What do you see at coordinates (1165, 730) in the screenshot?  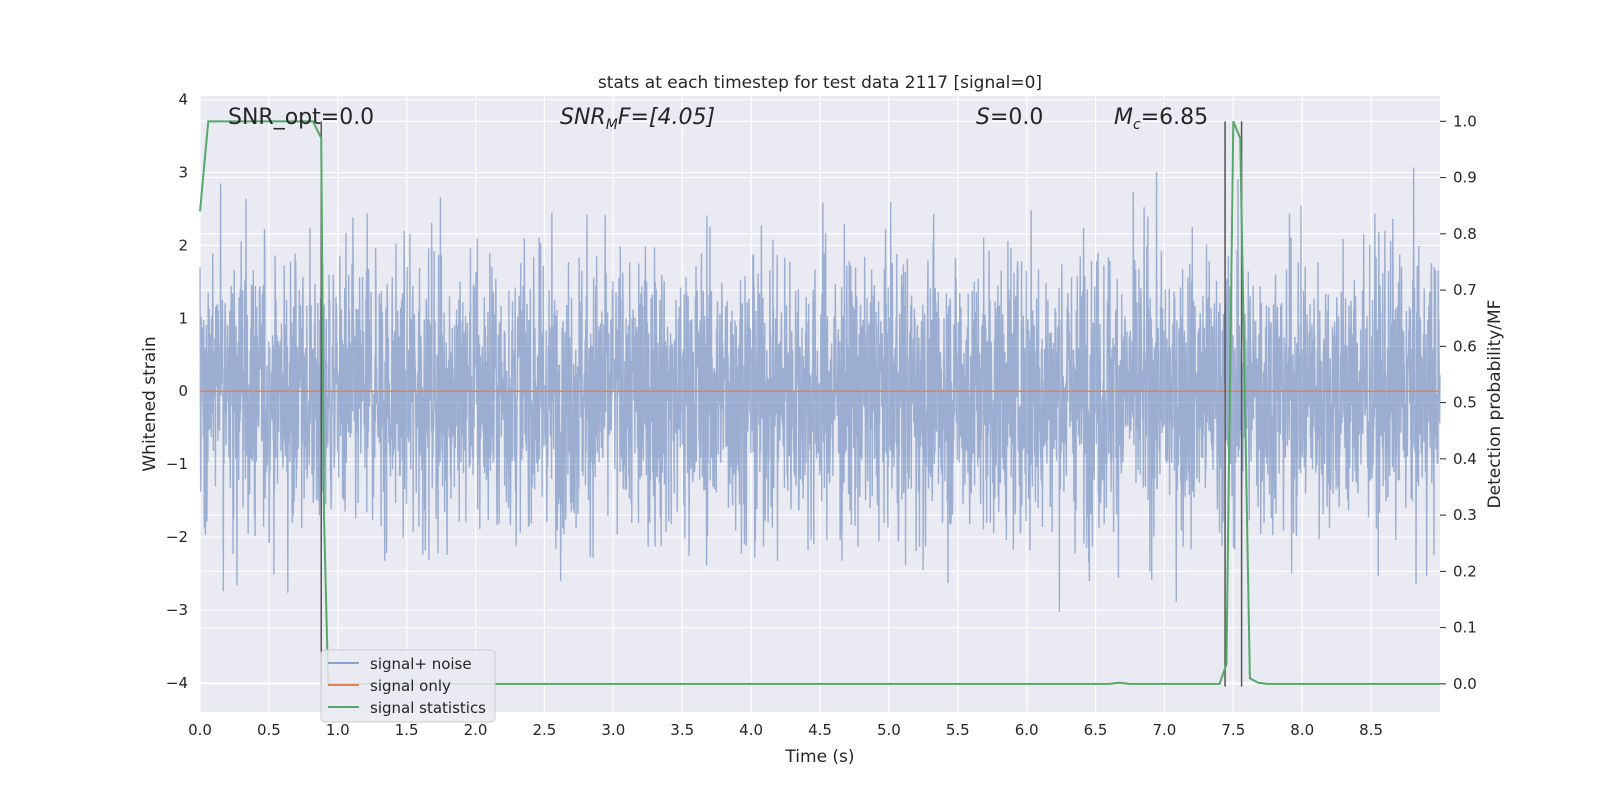 I see `x-tick-label: 7.0` at bounding box center [1165, 730].